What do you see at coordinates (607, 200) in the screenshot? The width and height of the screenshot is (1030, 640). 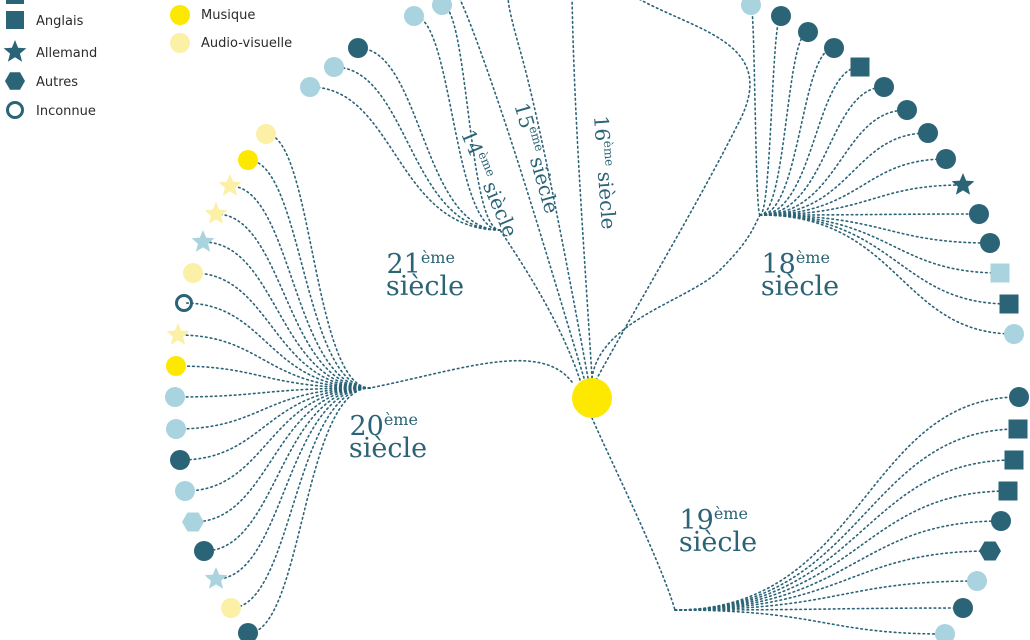 I see `century-16-word: siècle` at bounding box center [607, 200].